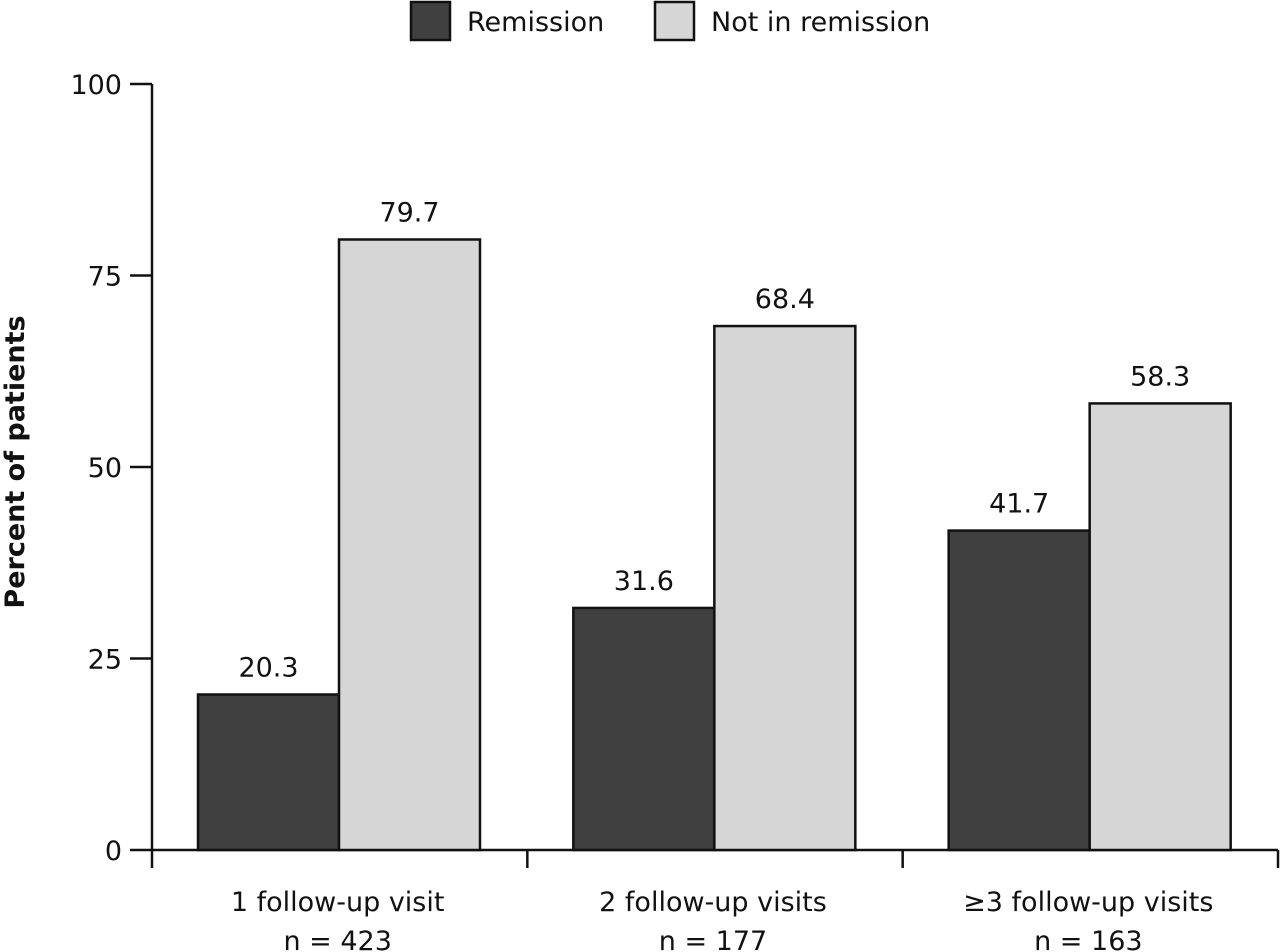  I want to click on x-tick-sublabel: n = 423, so click(337, 939).